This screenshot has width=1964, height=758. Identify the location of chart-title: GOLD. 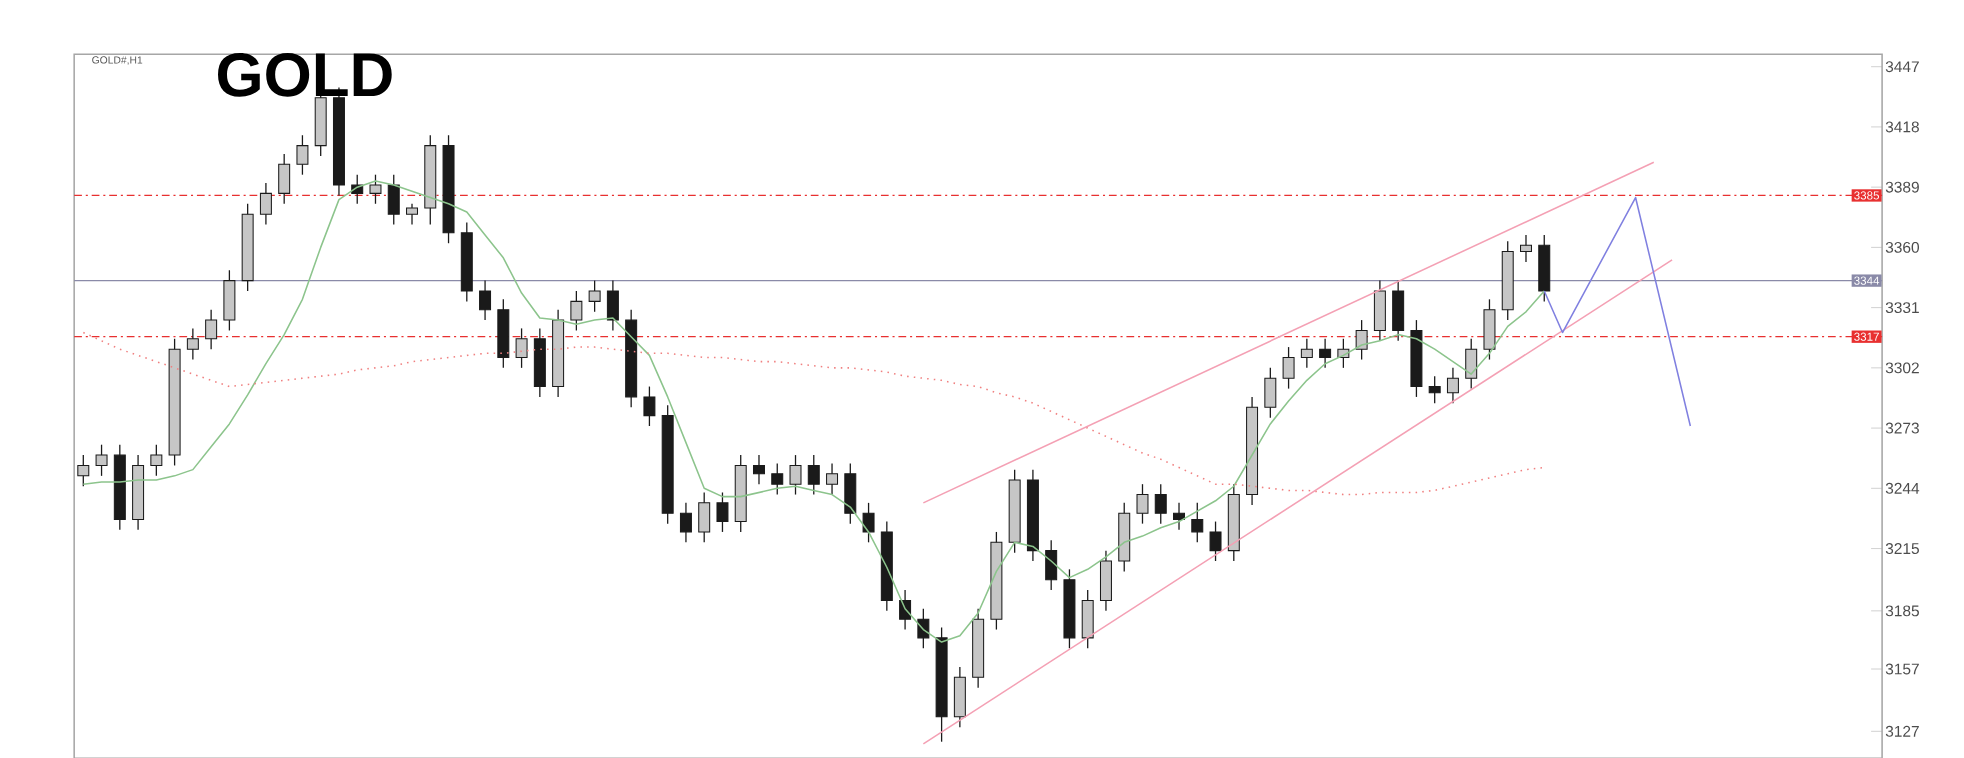
(305, 74).